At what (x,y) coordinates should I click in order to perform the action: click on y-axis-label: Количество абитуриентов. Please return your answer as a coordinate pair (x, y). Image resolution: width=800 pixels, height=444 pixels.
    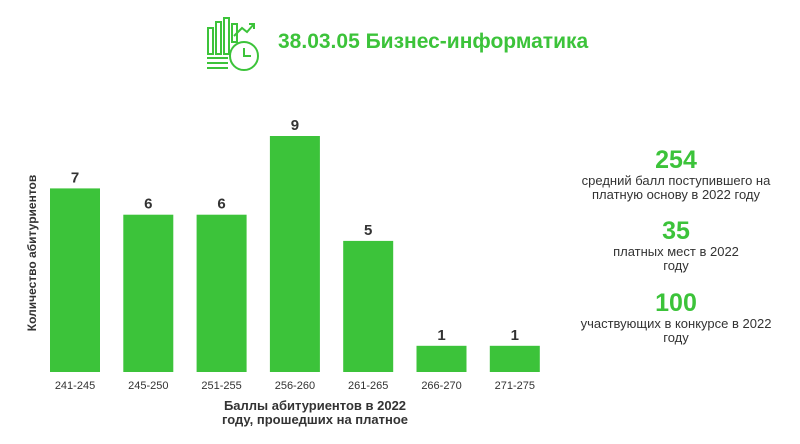
    Looking at the image, I should click on (32, 253).